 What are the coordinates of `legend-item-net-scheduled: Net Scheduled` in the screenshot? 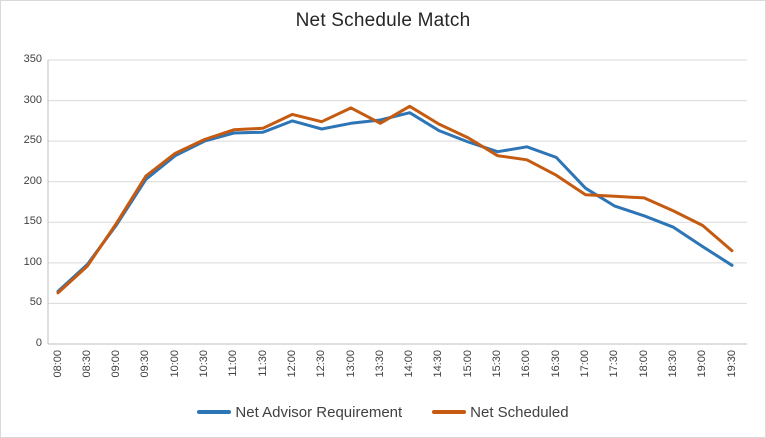 It's located at (500, 412).